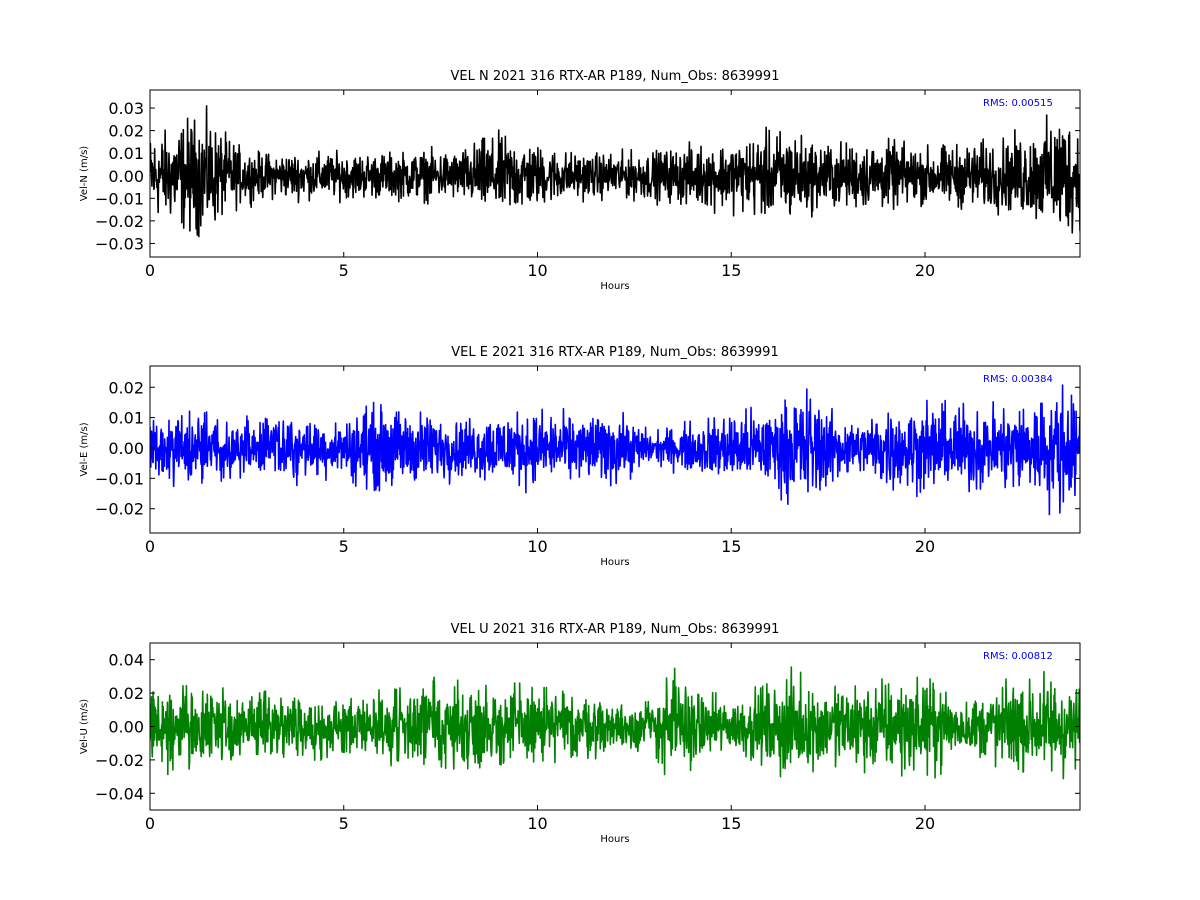  What do you see at coordinates (1018, 103) in the screenshot?
I see `rms-annotation: RMS: 0.00515` at bounding box center [1018, 103].